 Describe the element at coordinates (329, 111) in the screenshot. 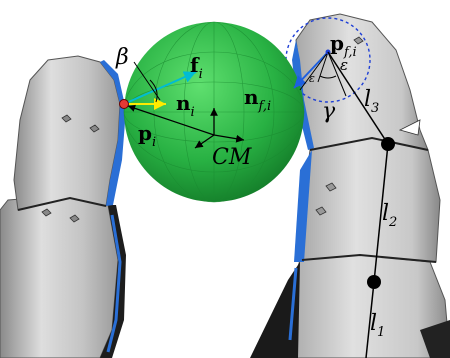

I see `label-gamma: γ` at that location.